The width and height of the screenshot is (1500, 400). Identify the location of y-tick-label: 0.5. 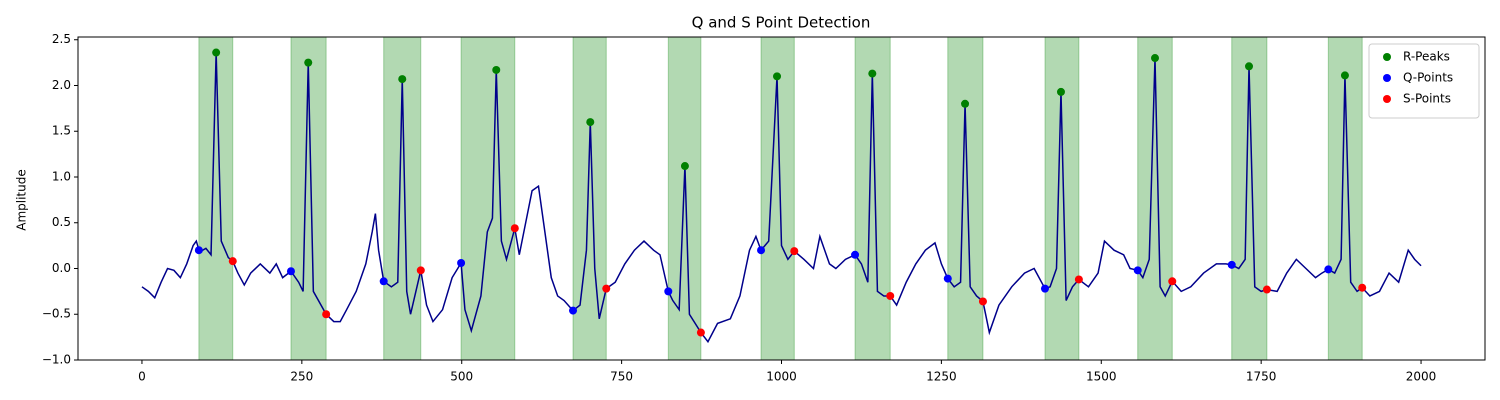
(61, 222).